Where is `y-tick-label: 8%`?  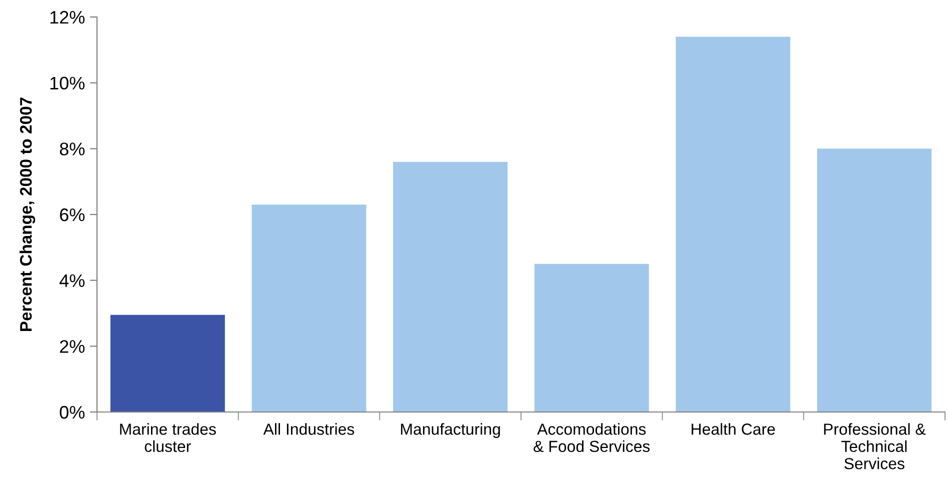
y-tick-label: 8% is located at coordinates (72, 149).